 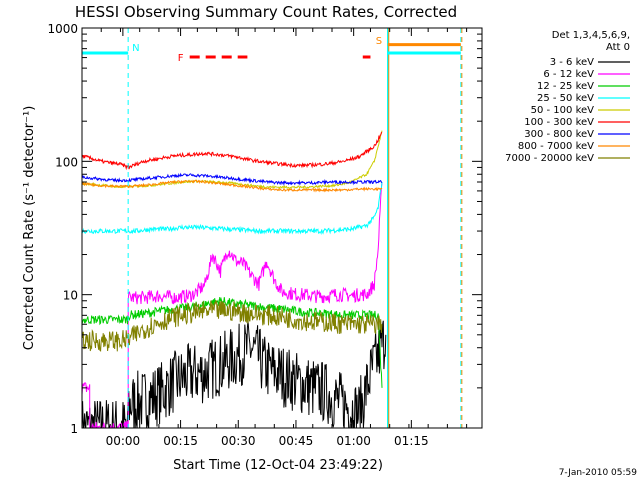 I want to click on legend-label: 50 - 100 keV, so click(x=563, y=110).